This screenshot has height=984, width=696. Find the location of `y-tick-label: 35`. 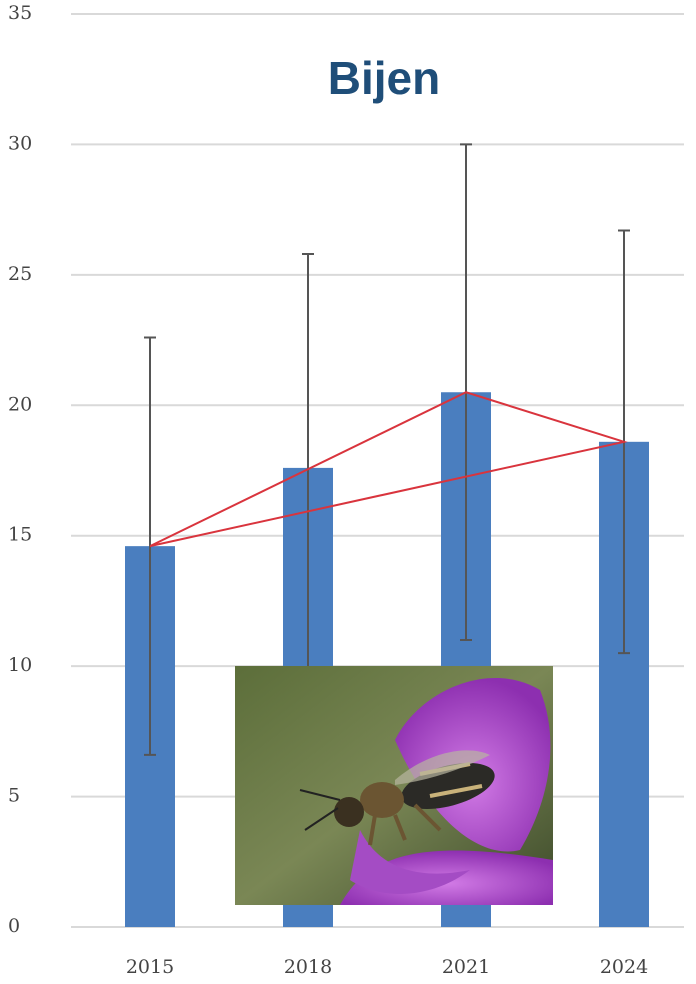

y-tick-label: 35 is located at coordinates (20, 13).